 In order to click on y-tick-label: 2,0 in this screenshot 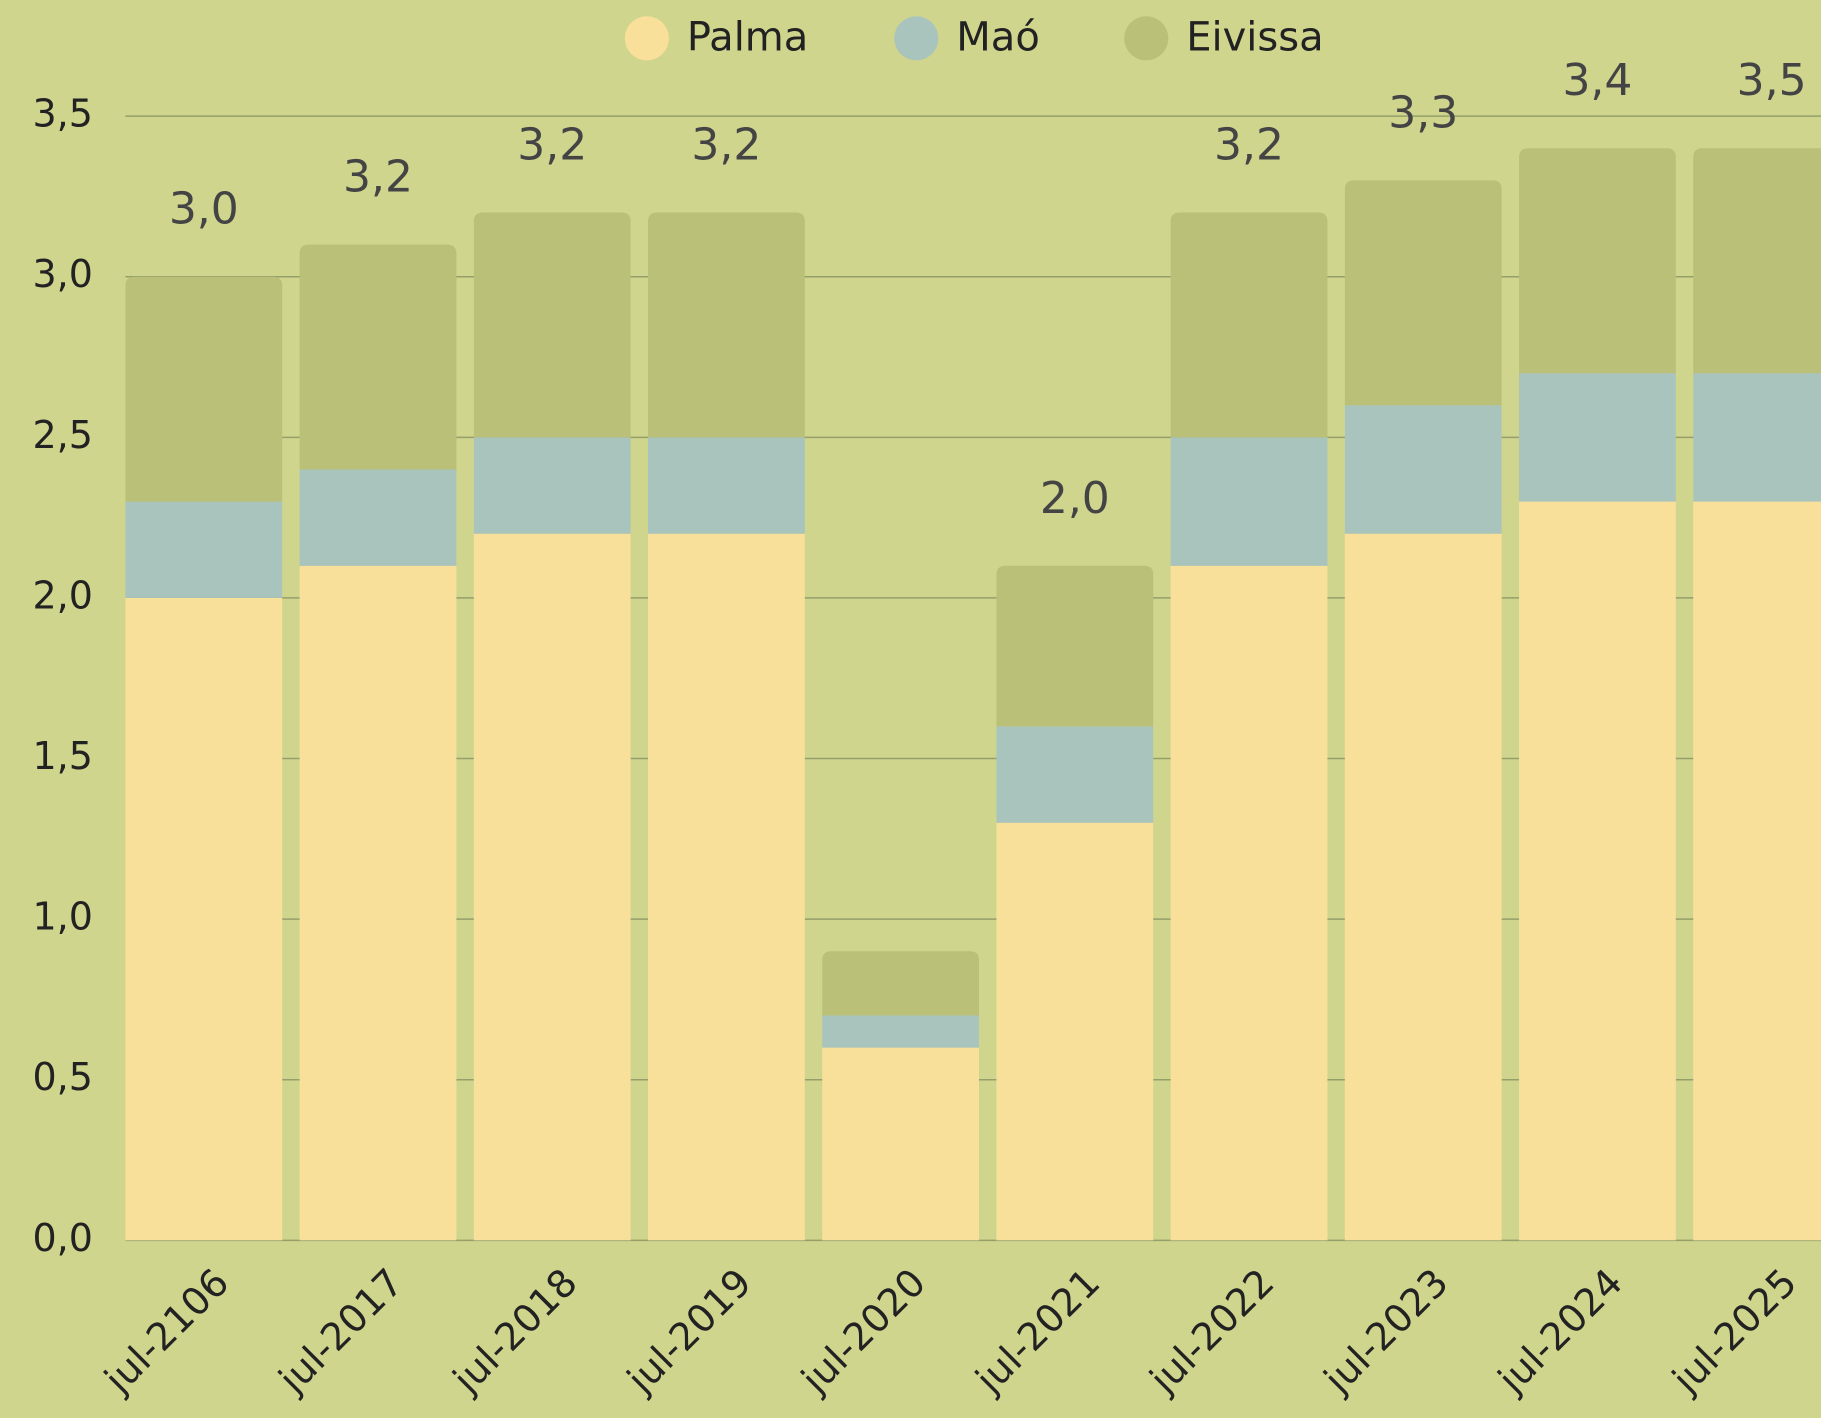, I will do `click(62, 595)`.